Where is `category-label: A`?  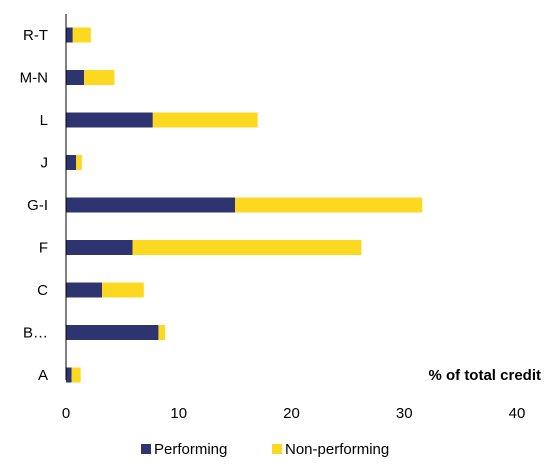
category-label: A is located at coordinates (43, 375).